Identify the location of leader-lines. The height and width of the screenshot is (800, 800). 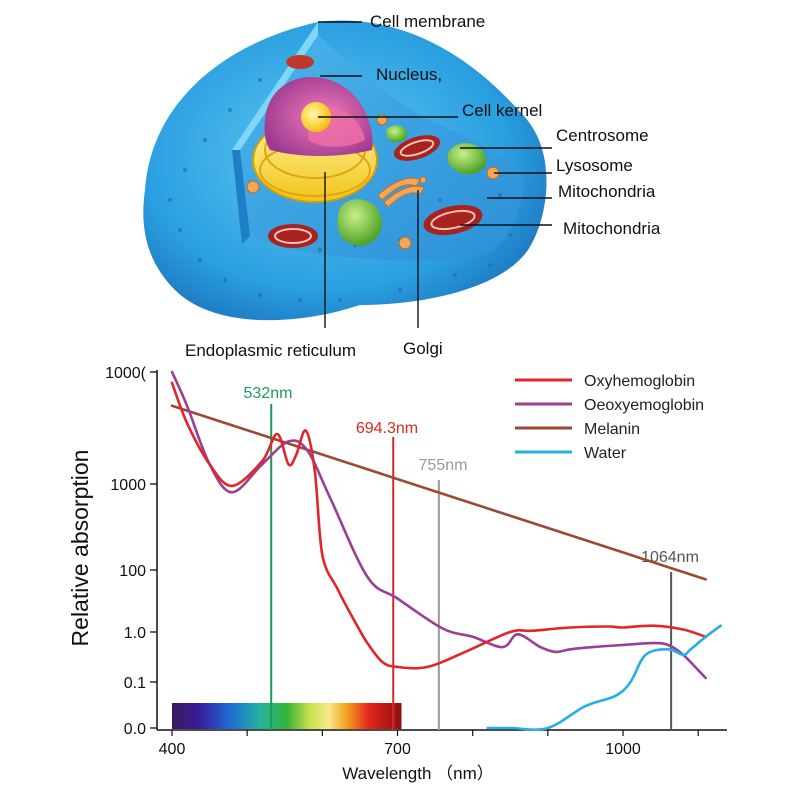
(435, 174).